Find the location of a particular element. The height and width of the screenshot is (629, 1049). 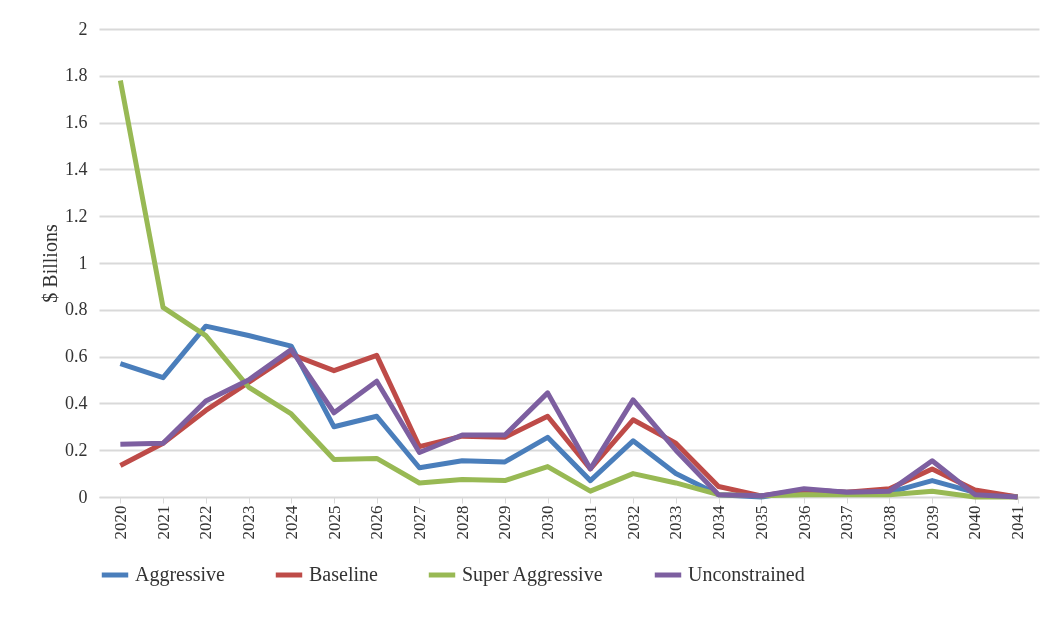

y-tick-label: 1.2 is located at coordinates (76, 215).